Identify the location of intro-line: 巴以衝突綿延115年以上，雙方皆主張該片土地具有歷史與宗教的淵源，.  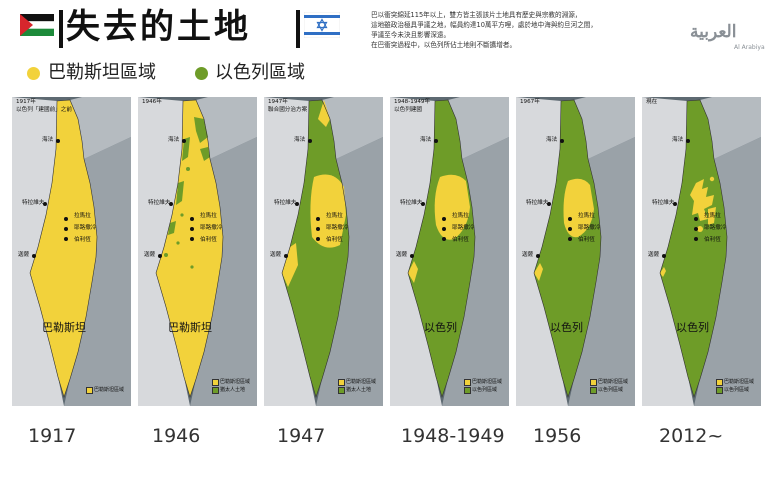
(476, 15).